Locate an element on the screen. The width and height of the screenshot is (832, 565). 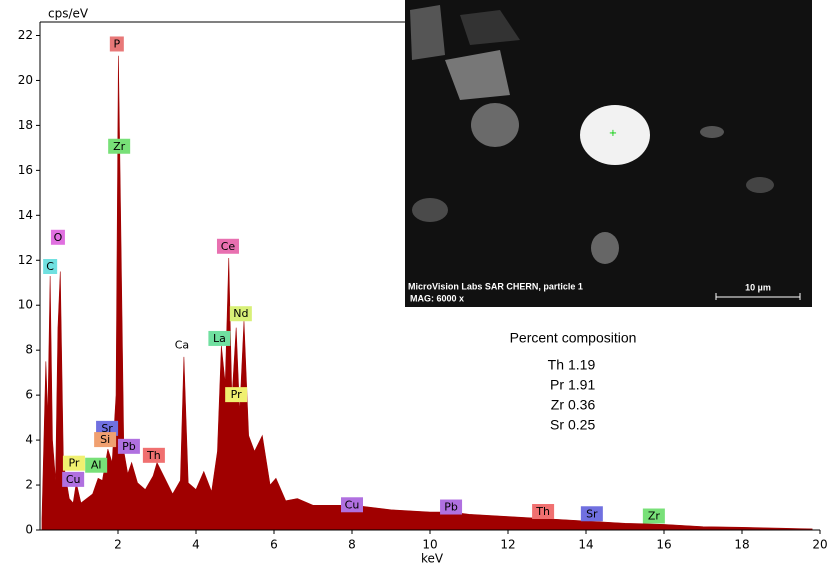
peak-label-text: O is located at coordinates (58, 237).